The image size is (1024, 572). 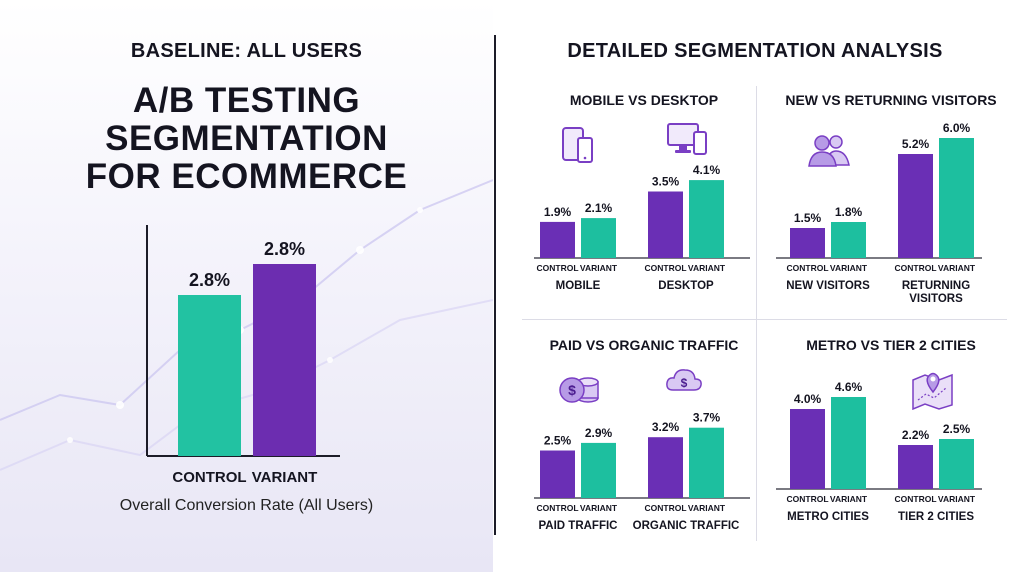 I want to click on value-label: 6.0%, so click(x=957, y=128).